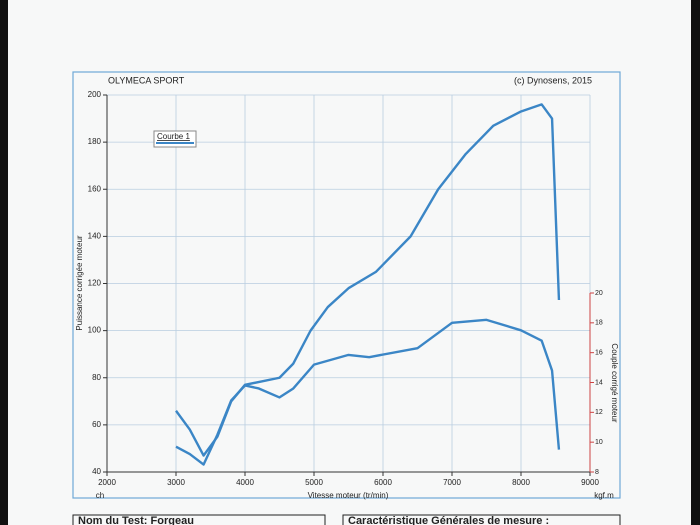 This screenshot has height=525, width=700. I want to click on x-tick-label: 9000, so click(590, 482).